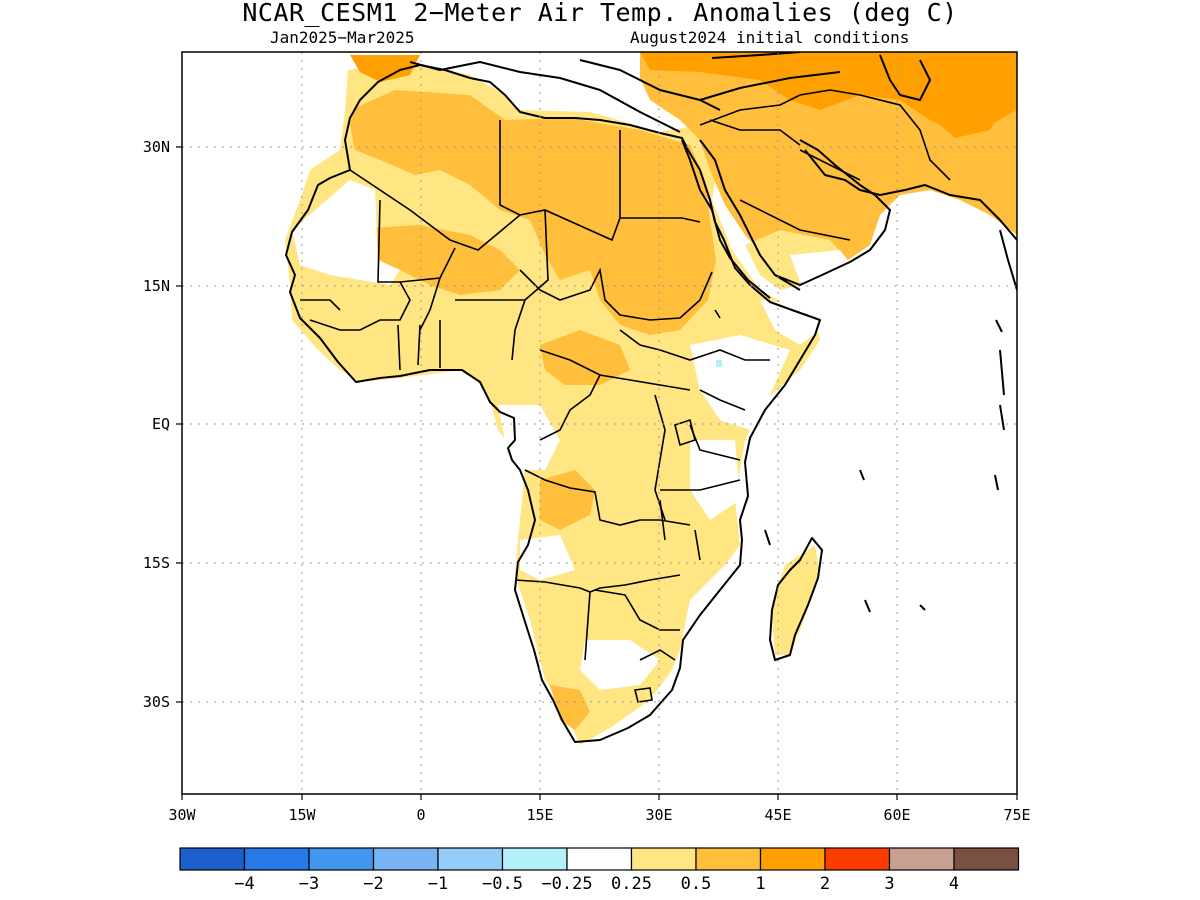  I want to click on red-sea-coast, so click(741, 219).